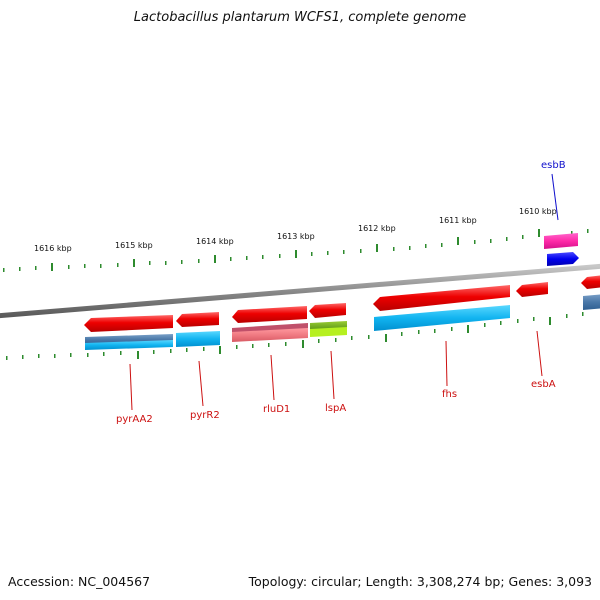 This screenshot has height=600, width=600. I want to click on ruler-label-1616: 1616 kbp, so click(53, 248).